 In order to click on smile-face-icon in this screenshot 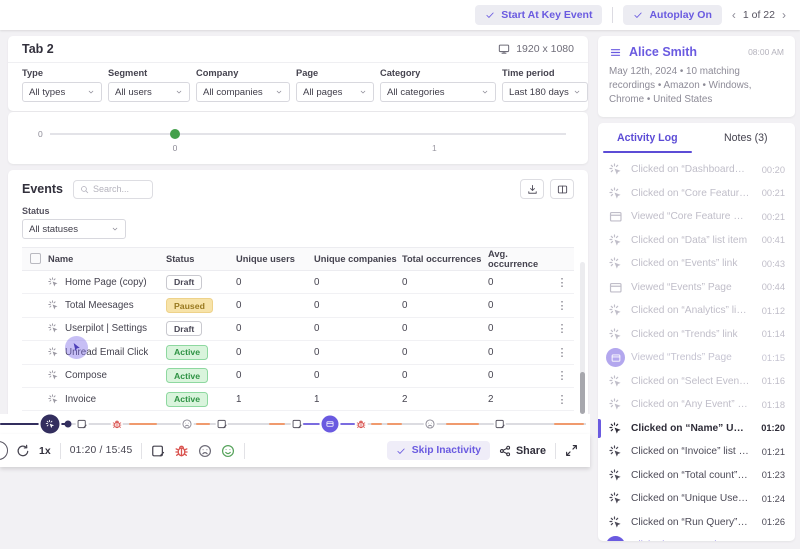, I will do `click(228, 451)`.